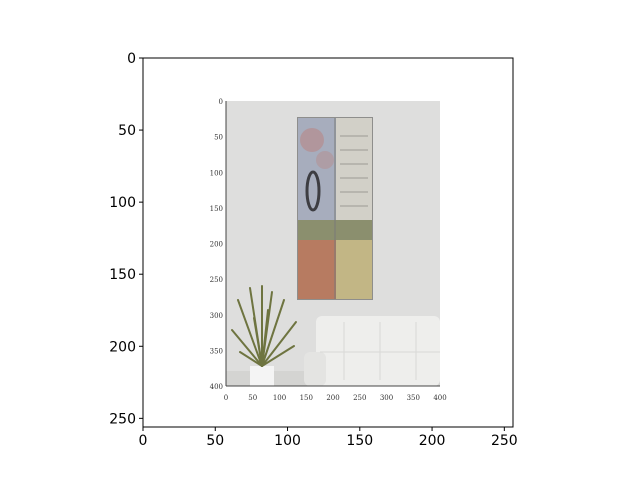  I want to click on inset-y-tick-label: 50, so click(218, 138).